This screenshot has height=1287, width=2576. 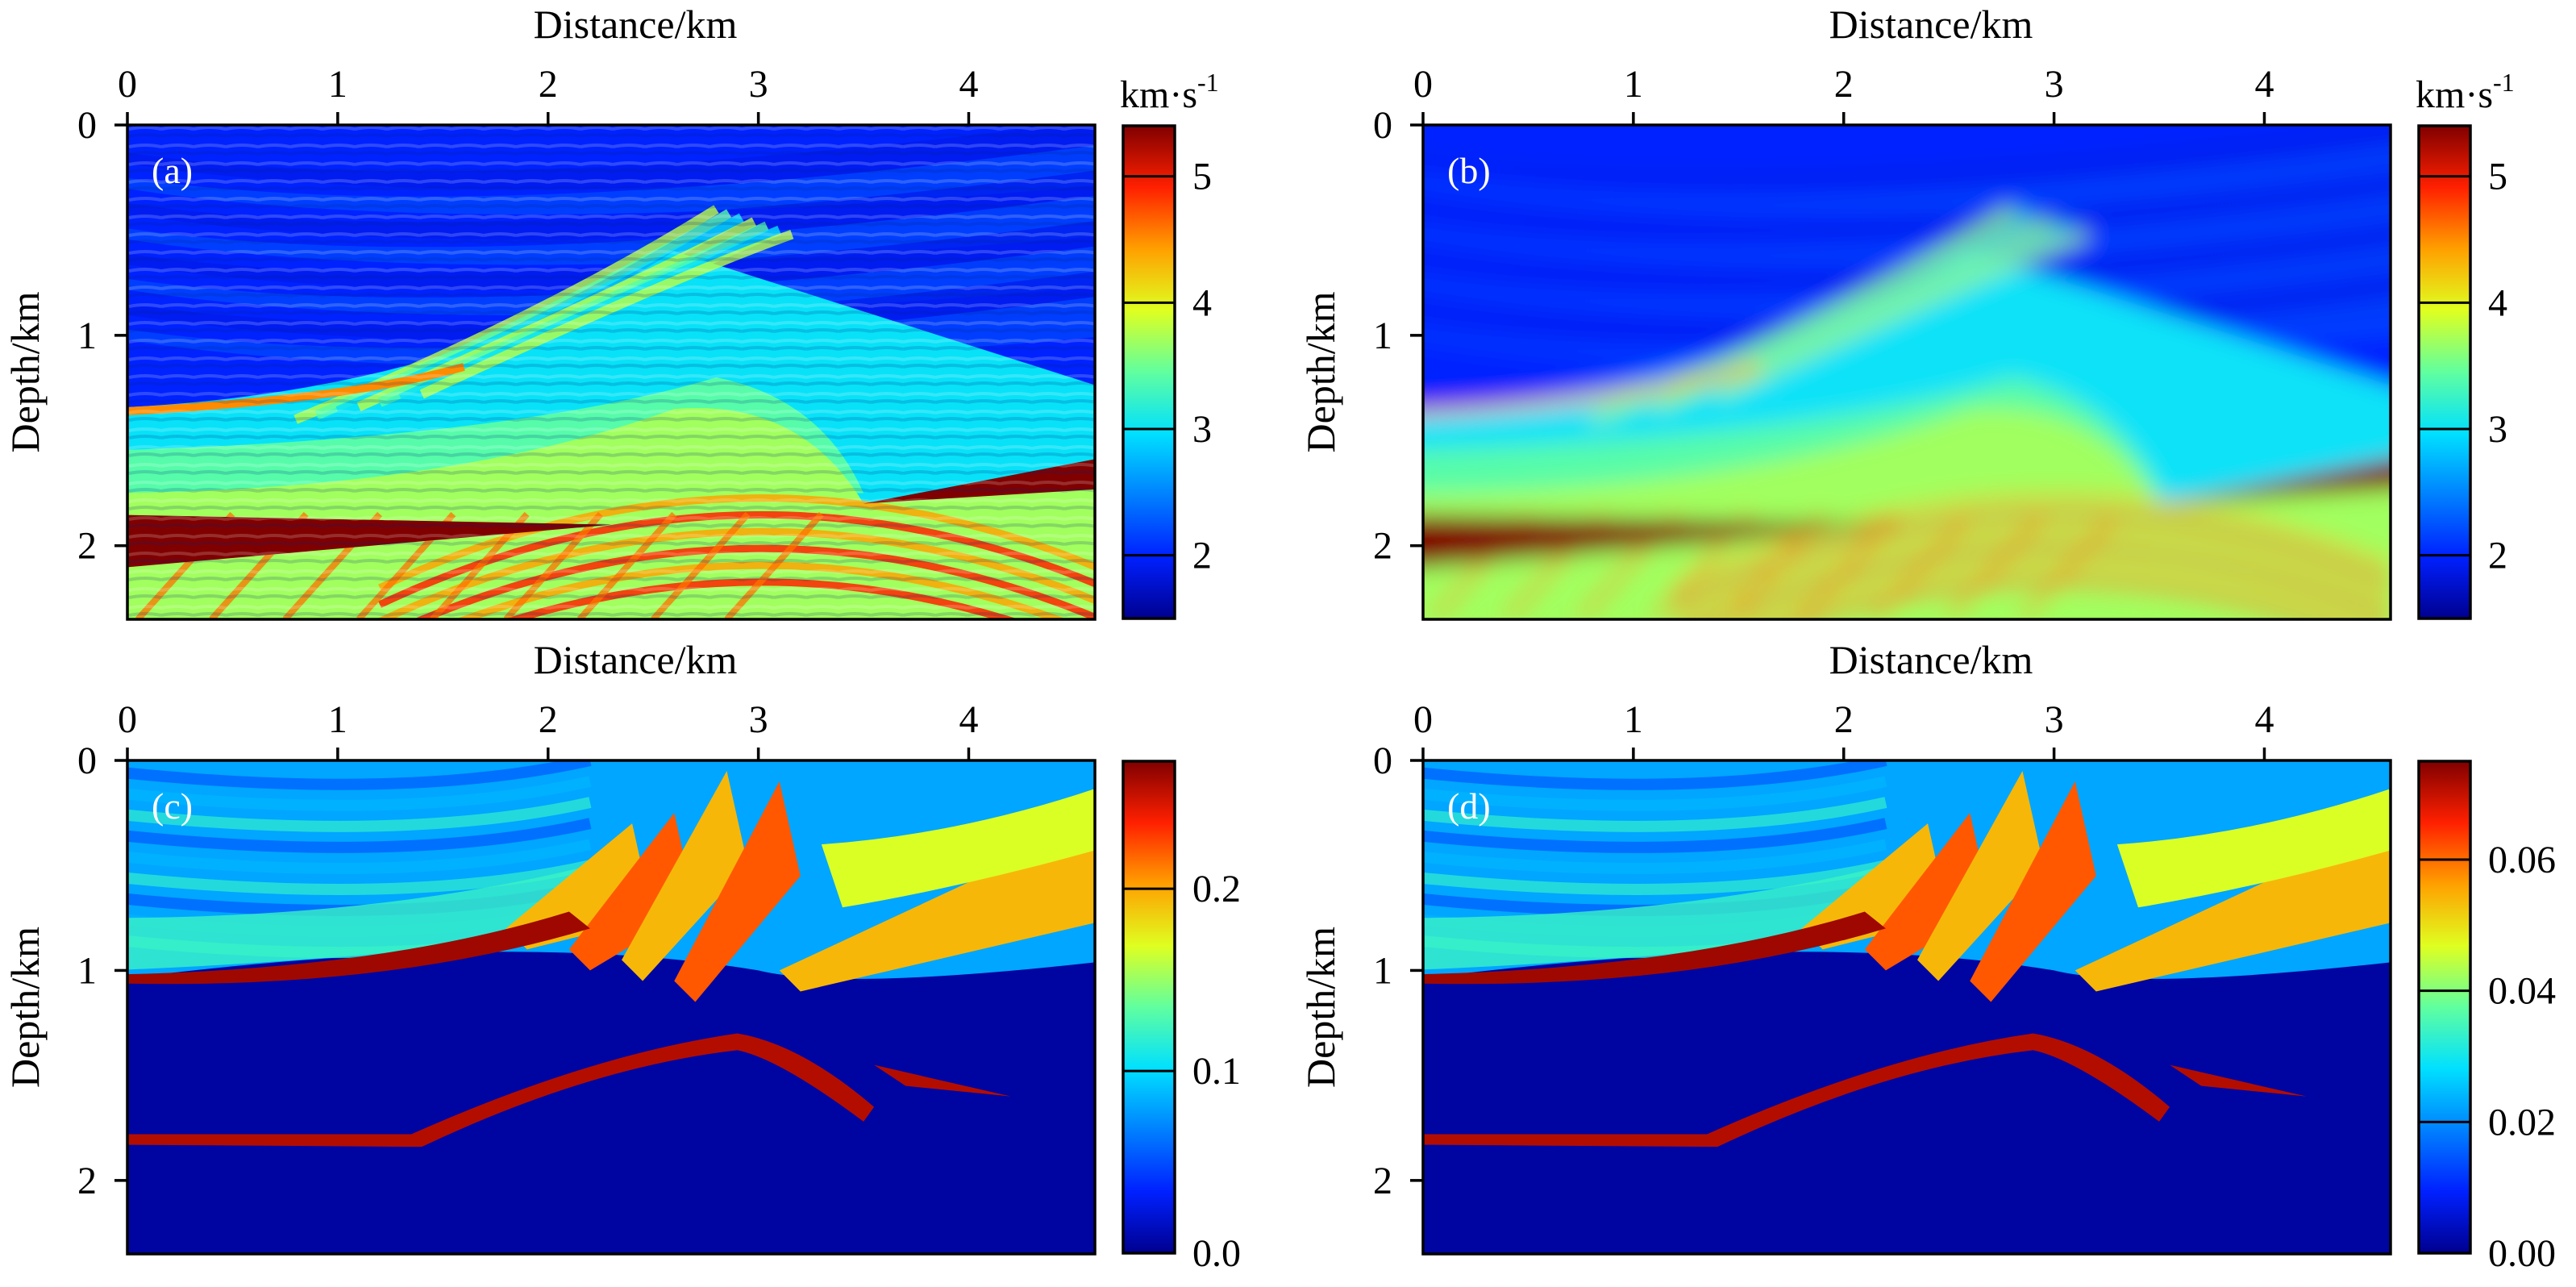 I want to click on colorbar-tick-label: 0.04, so click(x=2522, y=991).